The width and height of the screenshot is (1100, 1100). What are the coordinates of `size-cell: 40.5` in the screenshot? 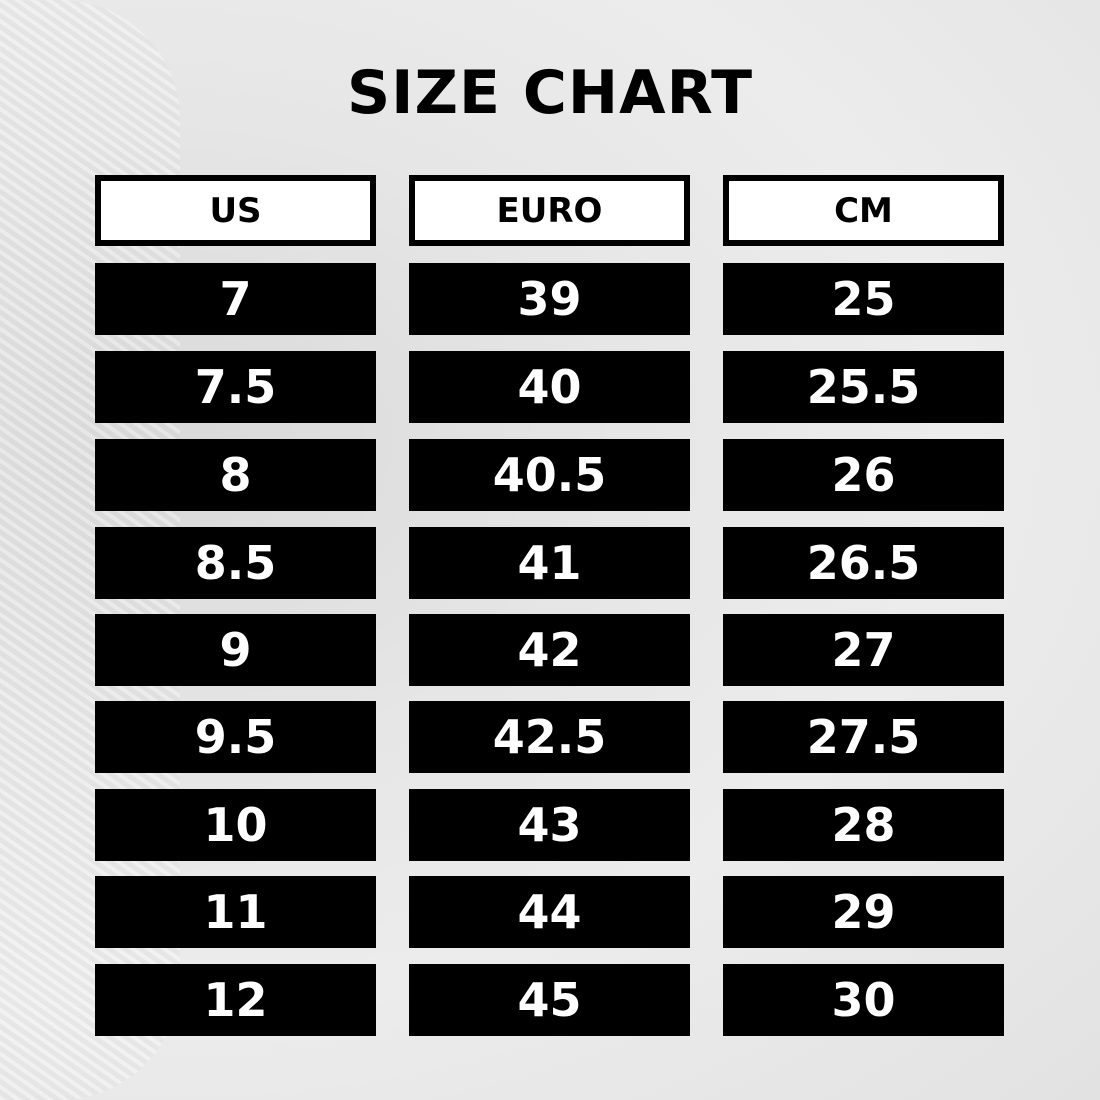 It's located at (549, 475).